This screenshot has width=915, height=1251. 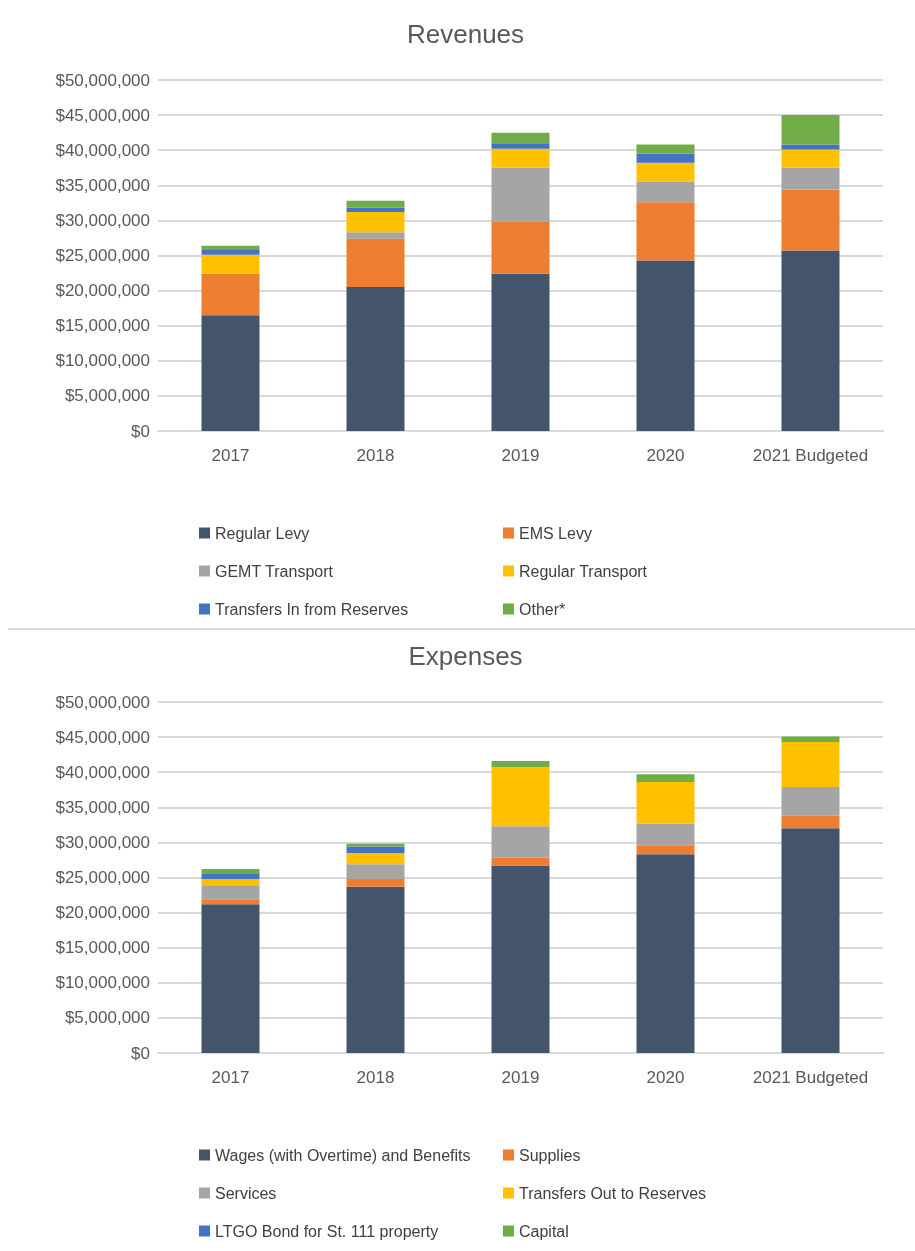 What do you see at coordinates (465, 656) in the screenshot?
I see `chart-title: Expenses` at bounding box center [465, 656].